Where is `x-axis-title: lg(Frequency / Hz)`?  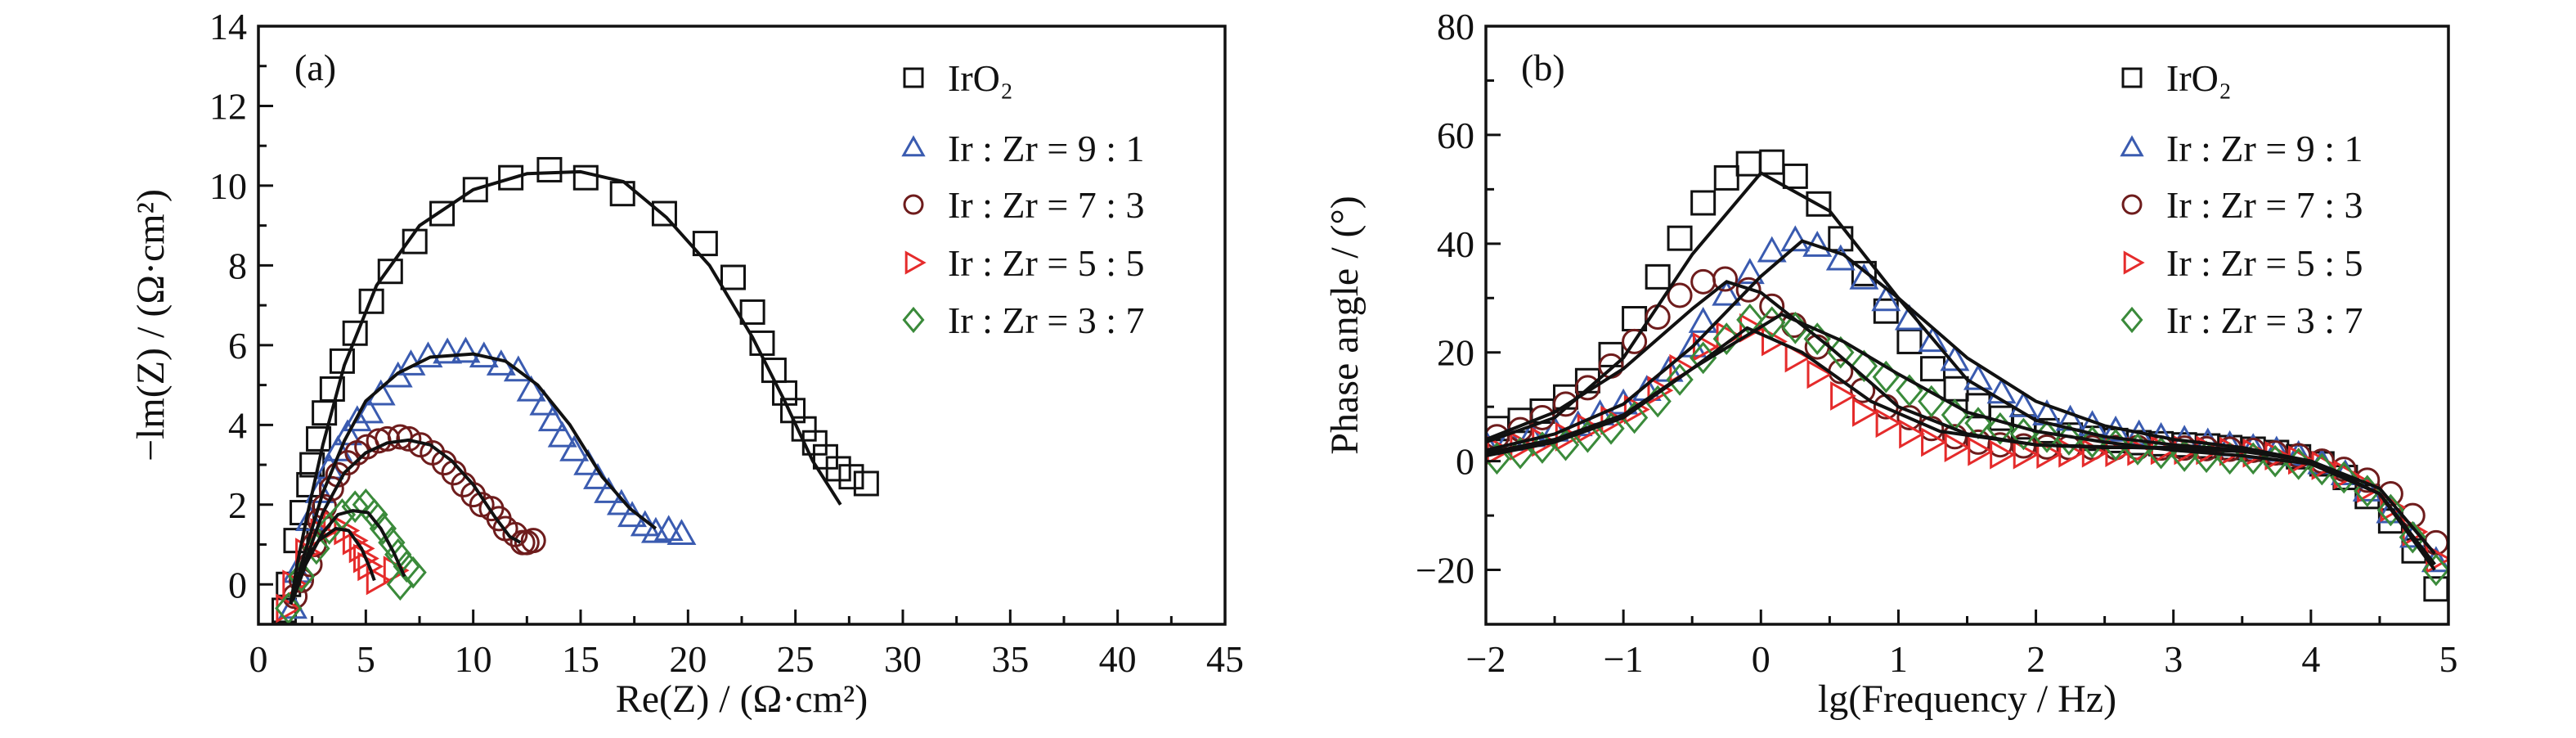
x-axis-title: lg(Frequency / Hz) is located at coordinates (1967, 699).